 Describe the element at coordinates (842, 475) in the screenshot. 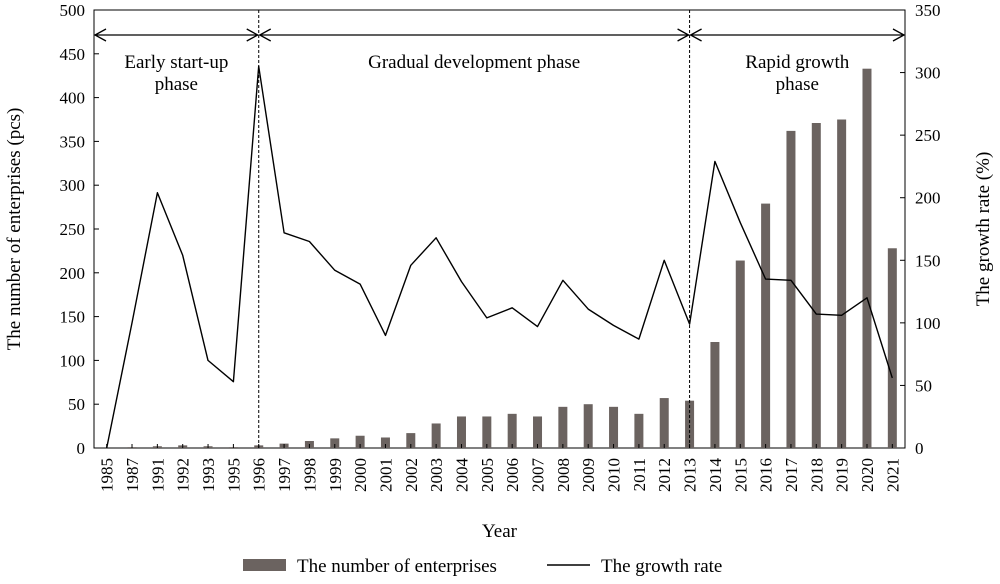

I see `x-tick-label: 2019` at that location.